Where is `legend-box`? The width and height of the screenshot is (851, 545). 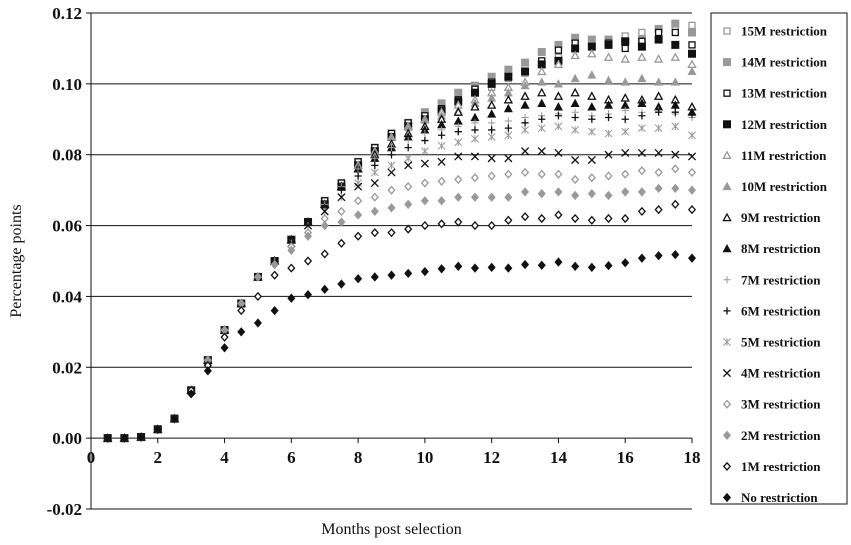
legend-box is located at coordinates (779, 258).